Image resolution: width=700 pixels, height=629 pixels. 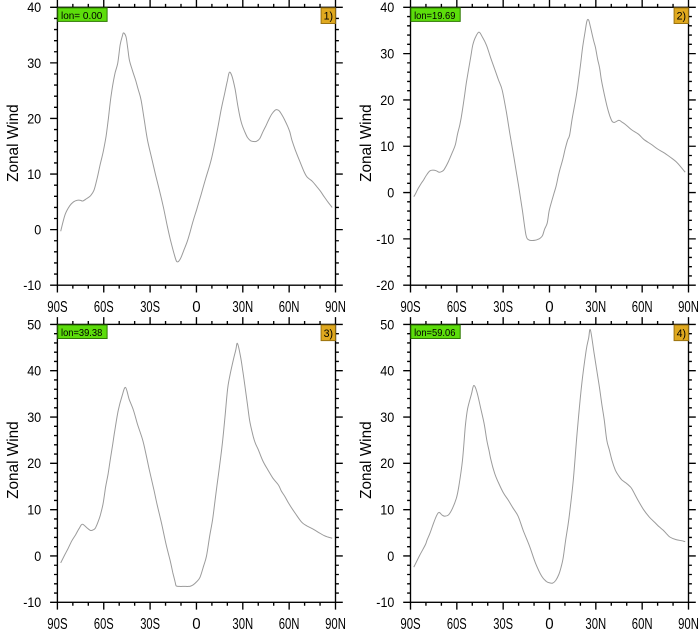 I want to click on svg-text: 2), so click(x=681, y=17).